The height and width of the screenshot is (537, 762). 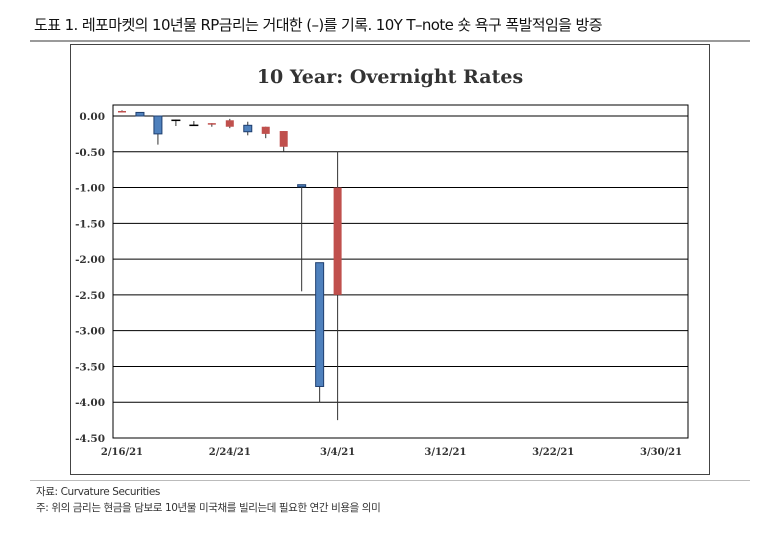 I want to click on footer-divider, so click(x=390, y=480).